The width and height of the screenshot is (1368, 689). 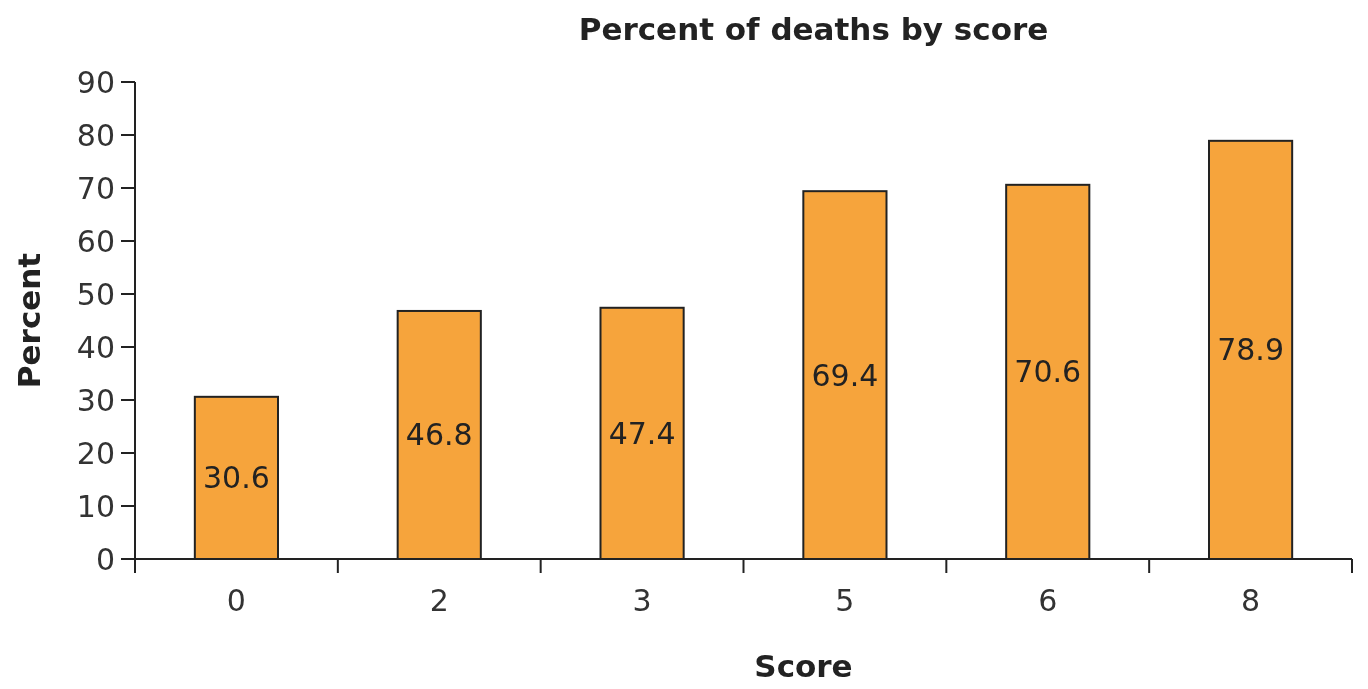 I want to click on x-tick-label: 2, so click(x=439, y=600).